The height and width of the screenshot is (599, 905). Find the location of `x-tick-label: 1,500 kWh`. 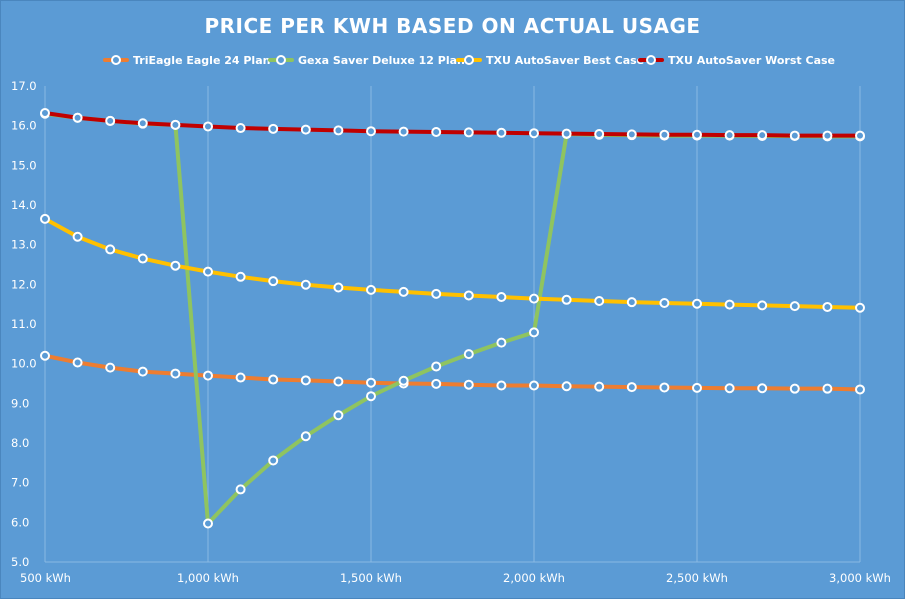

x-tick-label: 1,500 kWh is located at coordinates (371, 578).